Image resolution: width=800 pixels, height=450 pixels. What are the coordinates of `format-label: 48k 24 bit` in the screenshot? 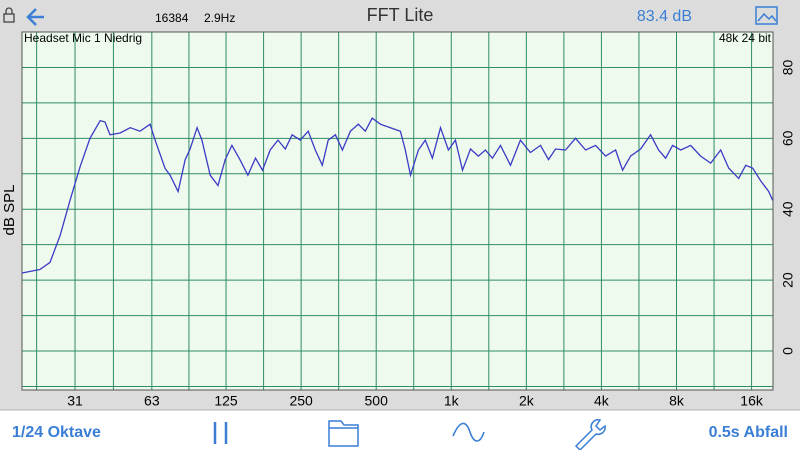 It's located at (745, 38).